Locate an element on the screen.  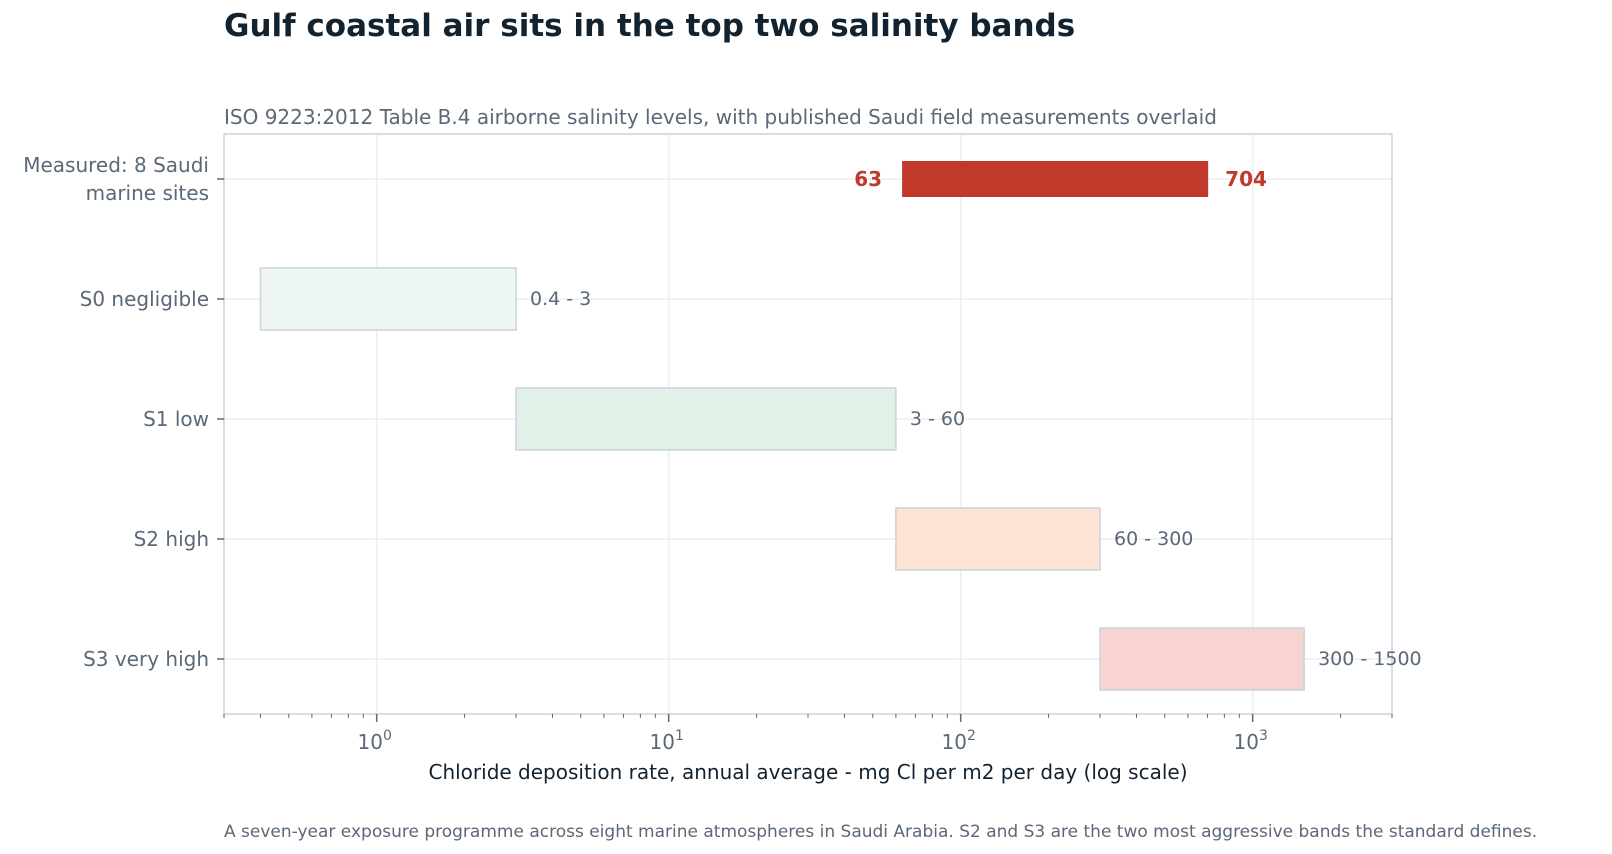
band-range-label-s0: 0.4 - 3 is located at coordinates (560, 299).